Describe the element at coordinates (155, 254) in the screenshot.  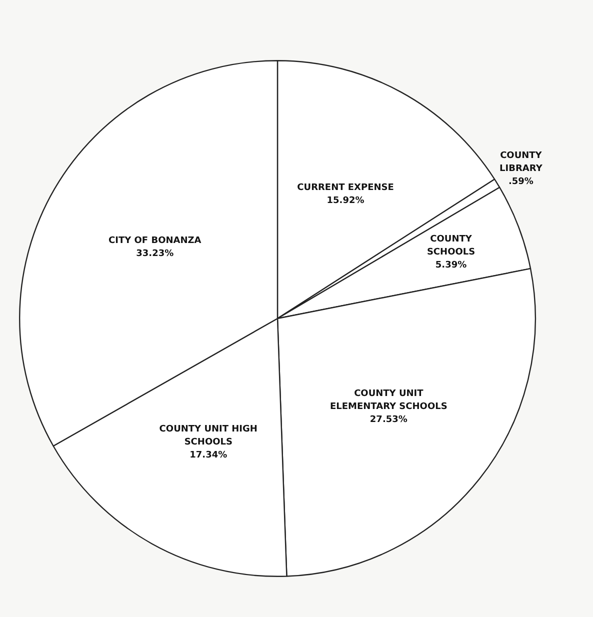
I see `data-label: 33.23%` at that location.